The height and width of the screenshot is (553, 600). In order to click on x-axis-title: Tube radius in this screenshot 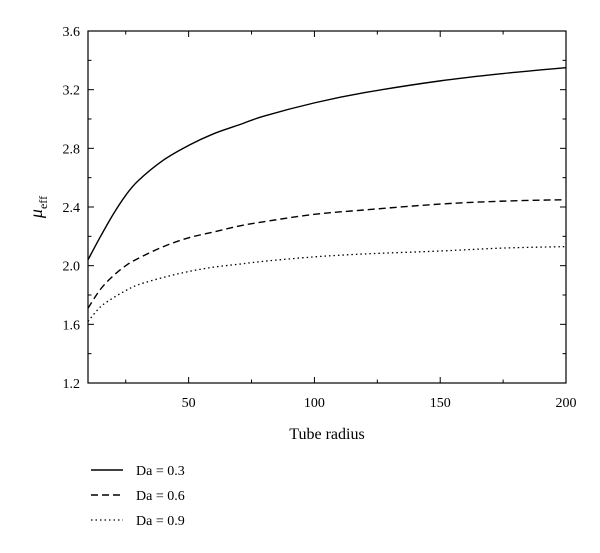, I will do `click(326, 434)`.